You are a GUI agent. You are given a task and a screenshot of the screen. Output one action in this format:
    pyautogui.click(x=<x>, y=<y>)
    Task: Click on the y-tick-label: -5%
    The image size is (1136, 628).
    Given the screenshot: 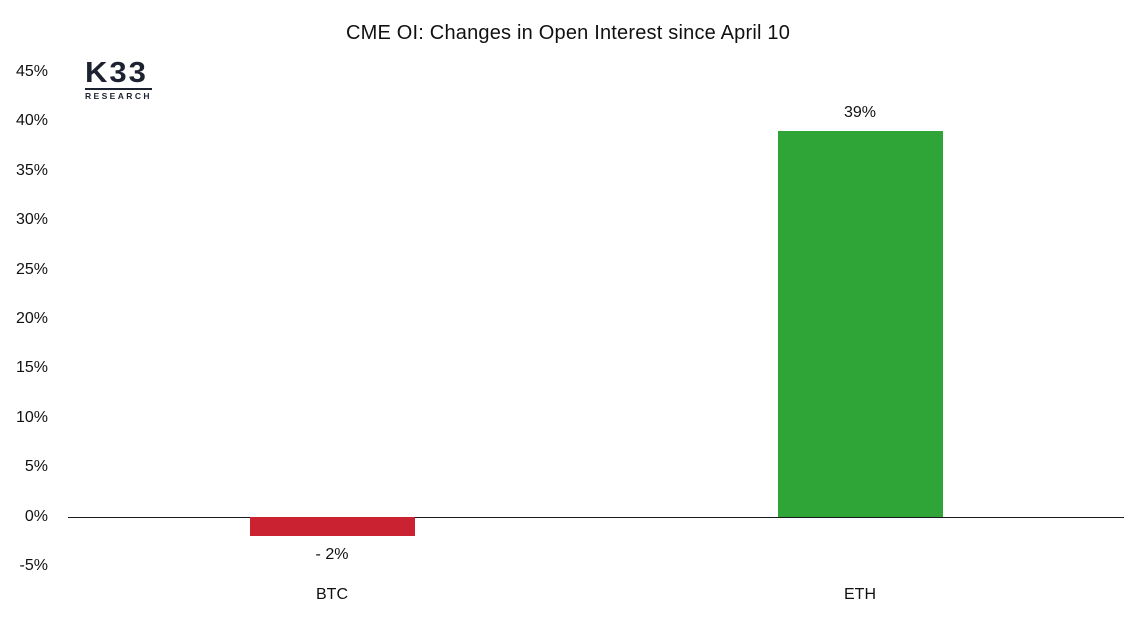 What is the action you would take?
    pyautogui.click(x=33, y=565)
    